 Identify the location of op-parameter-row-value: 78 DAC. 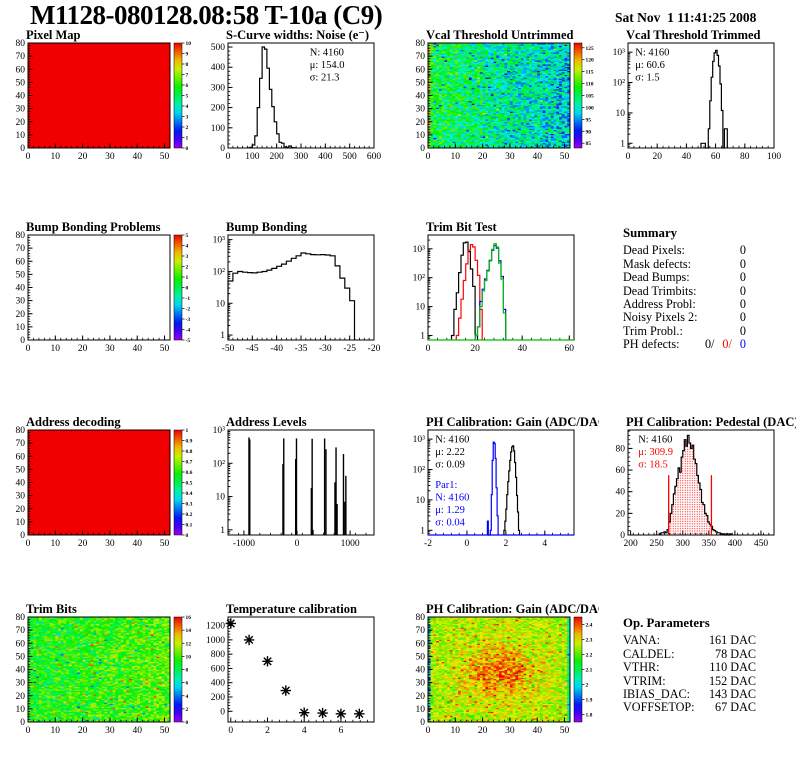
(735, 653).